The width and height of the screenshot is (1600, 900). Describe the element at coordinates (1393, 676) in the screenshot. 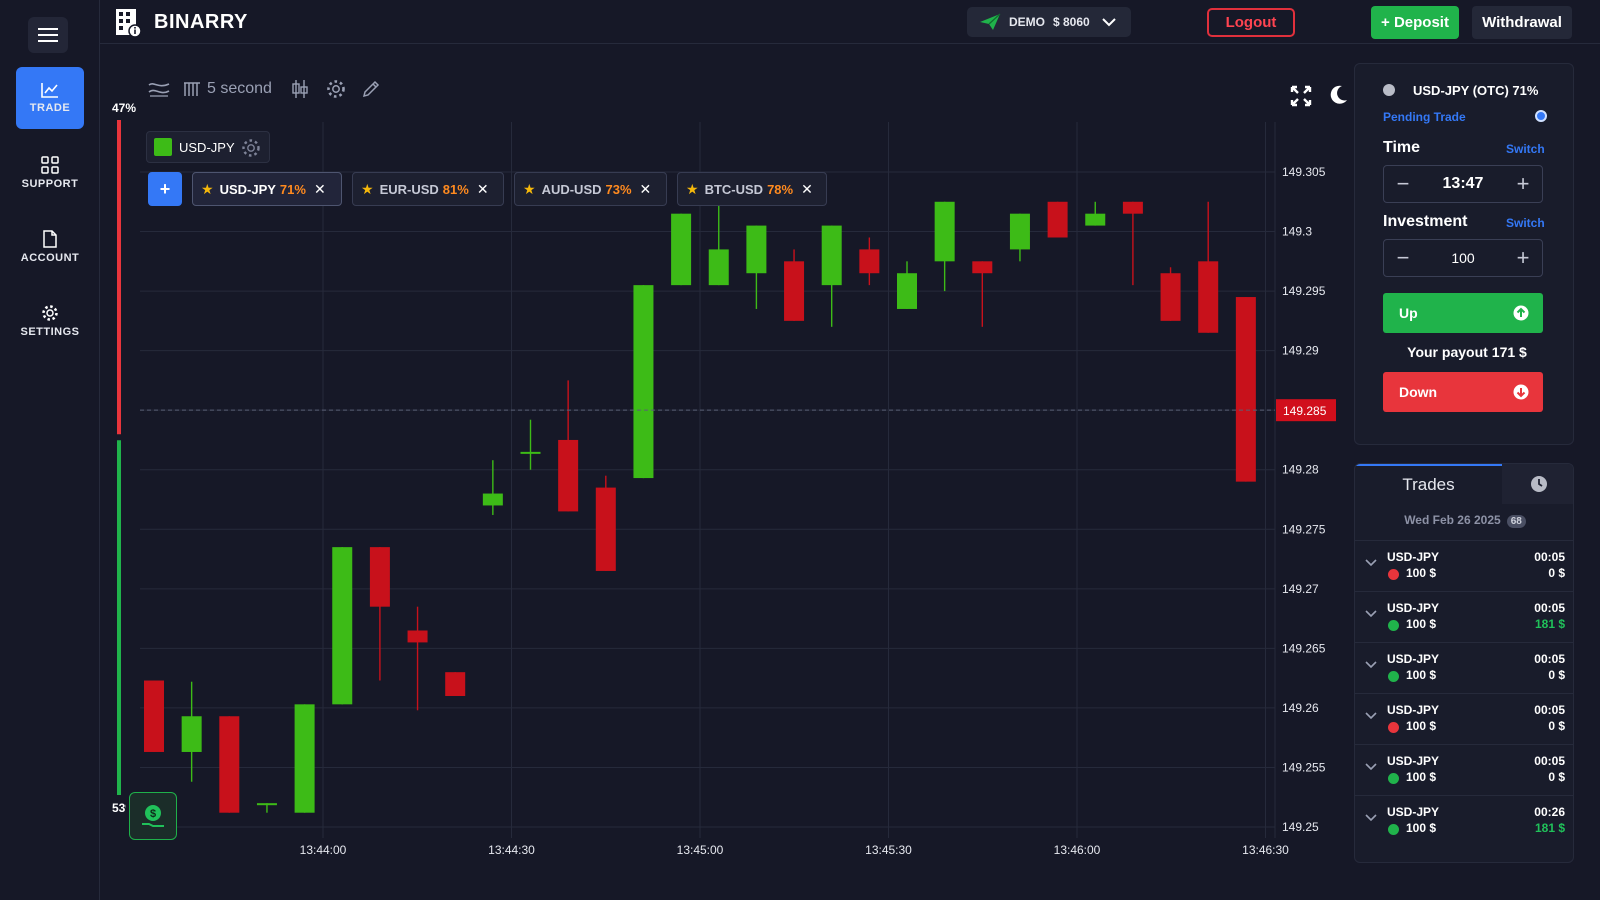

I see `arrow-up-circle-icon` at that location.